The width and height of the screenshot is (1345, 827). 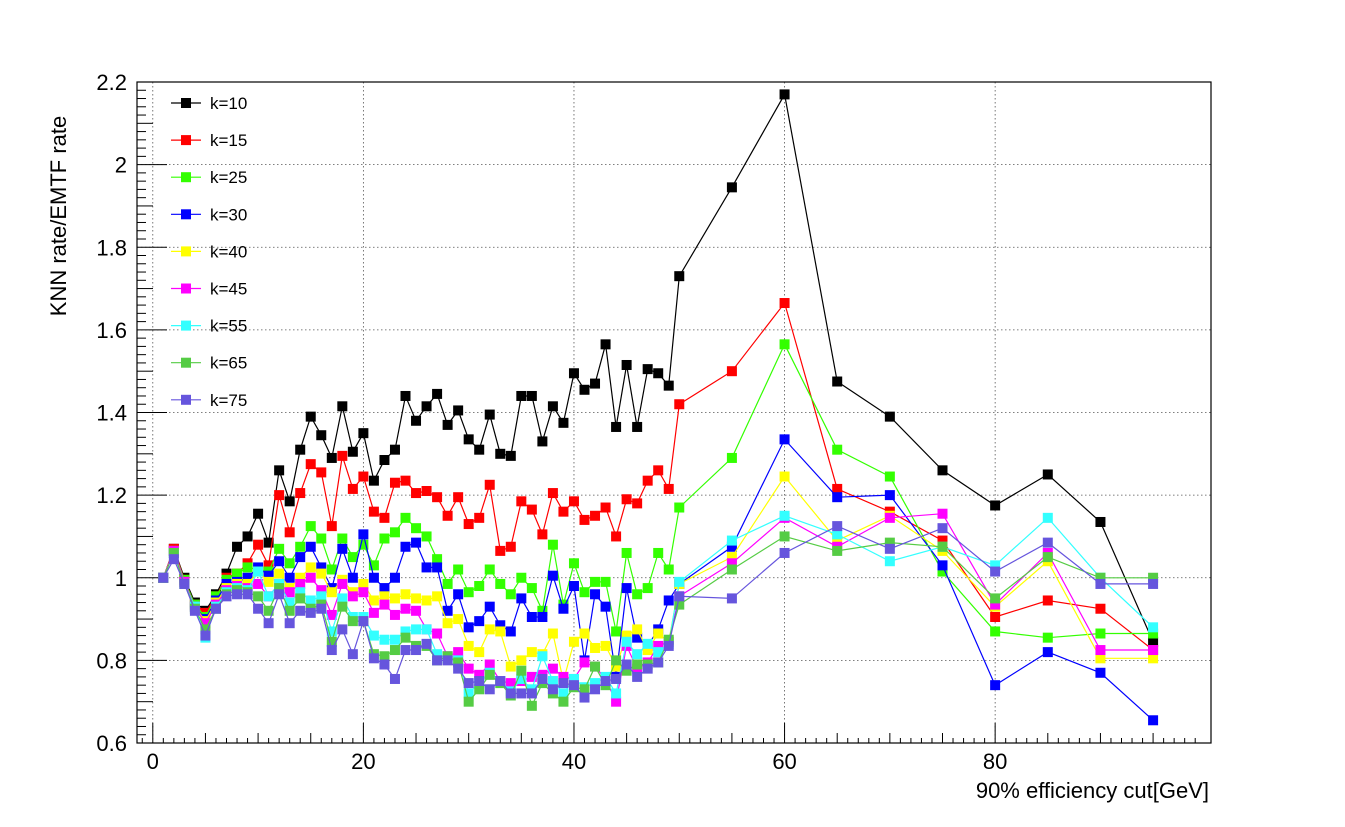 What do you see at coordinates (228, 363) in the screenshot?
I see `legend-label: k=65` at bounding box center [228, 363].